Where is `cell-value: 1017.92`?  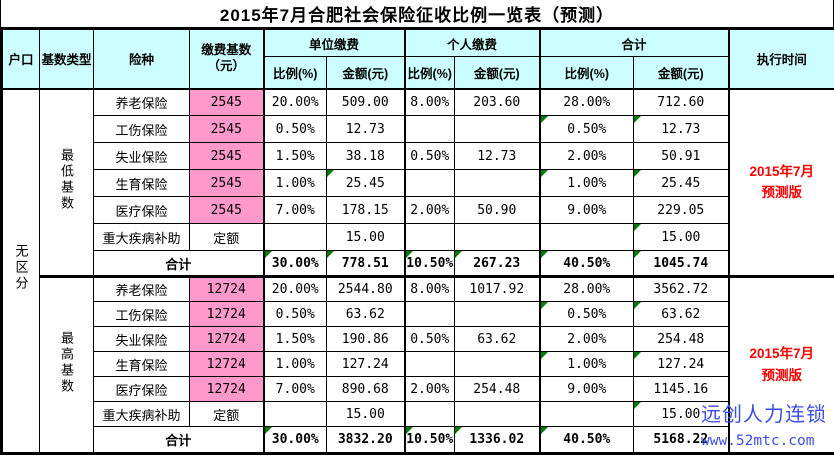
cell-value: 1017.92 is located at coordinates (497, 289).